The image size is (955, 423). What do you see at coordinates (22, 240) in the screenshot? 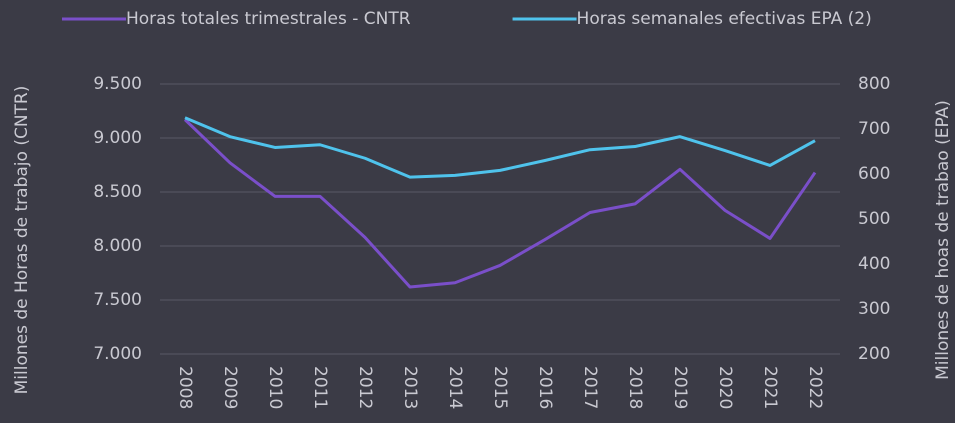
I see `y-axis-title: Millones de Horas de trabajo (CNTR)` at bounding box center [22, 240].